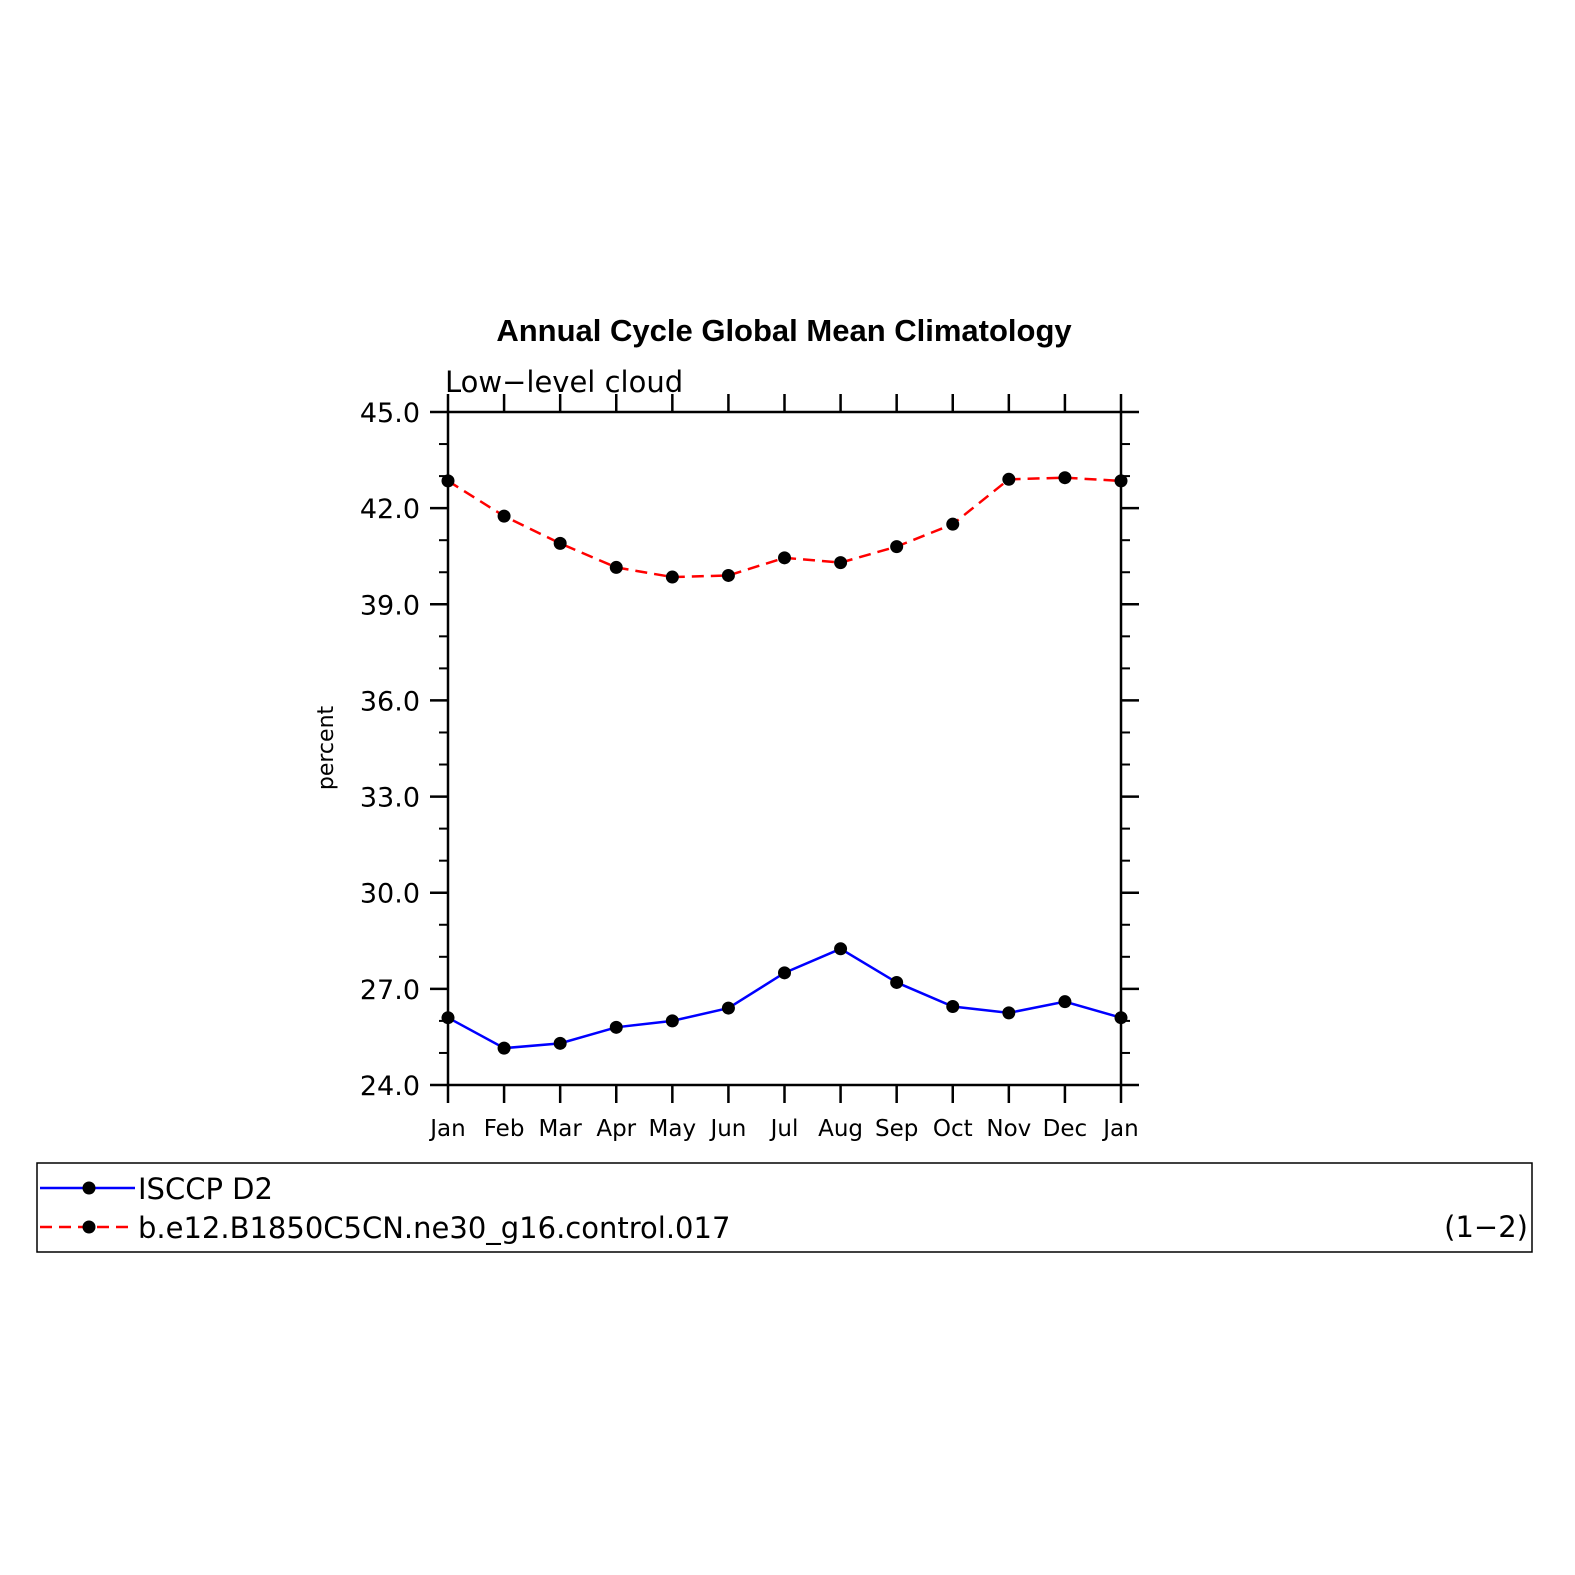 The width and height of the screenshot is (1575, 1575). Describe the element at coordinates (616, 1129) in the screenshot. I see `x-tick-label: Apr` at that location.